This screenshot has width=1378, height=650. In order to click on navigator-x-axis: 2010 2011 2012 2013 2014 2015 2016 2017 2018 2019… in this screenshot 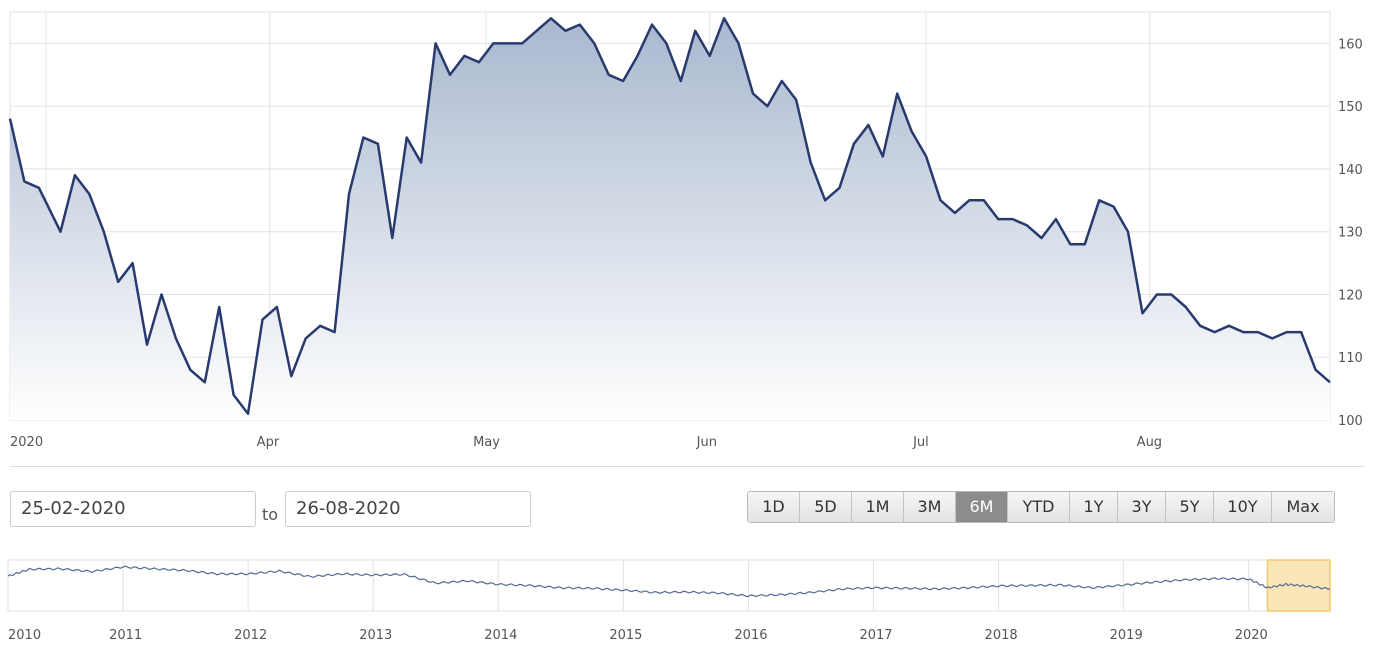, I will do `click(638, 635)`.